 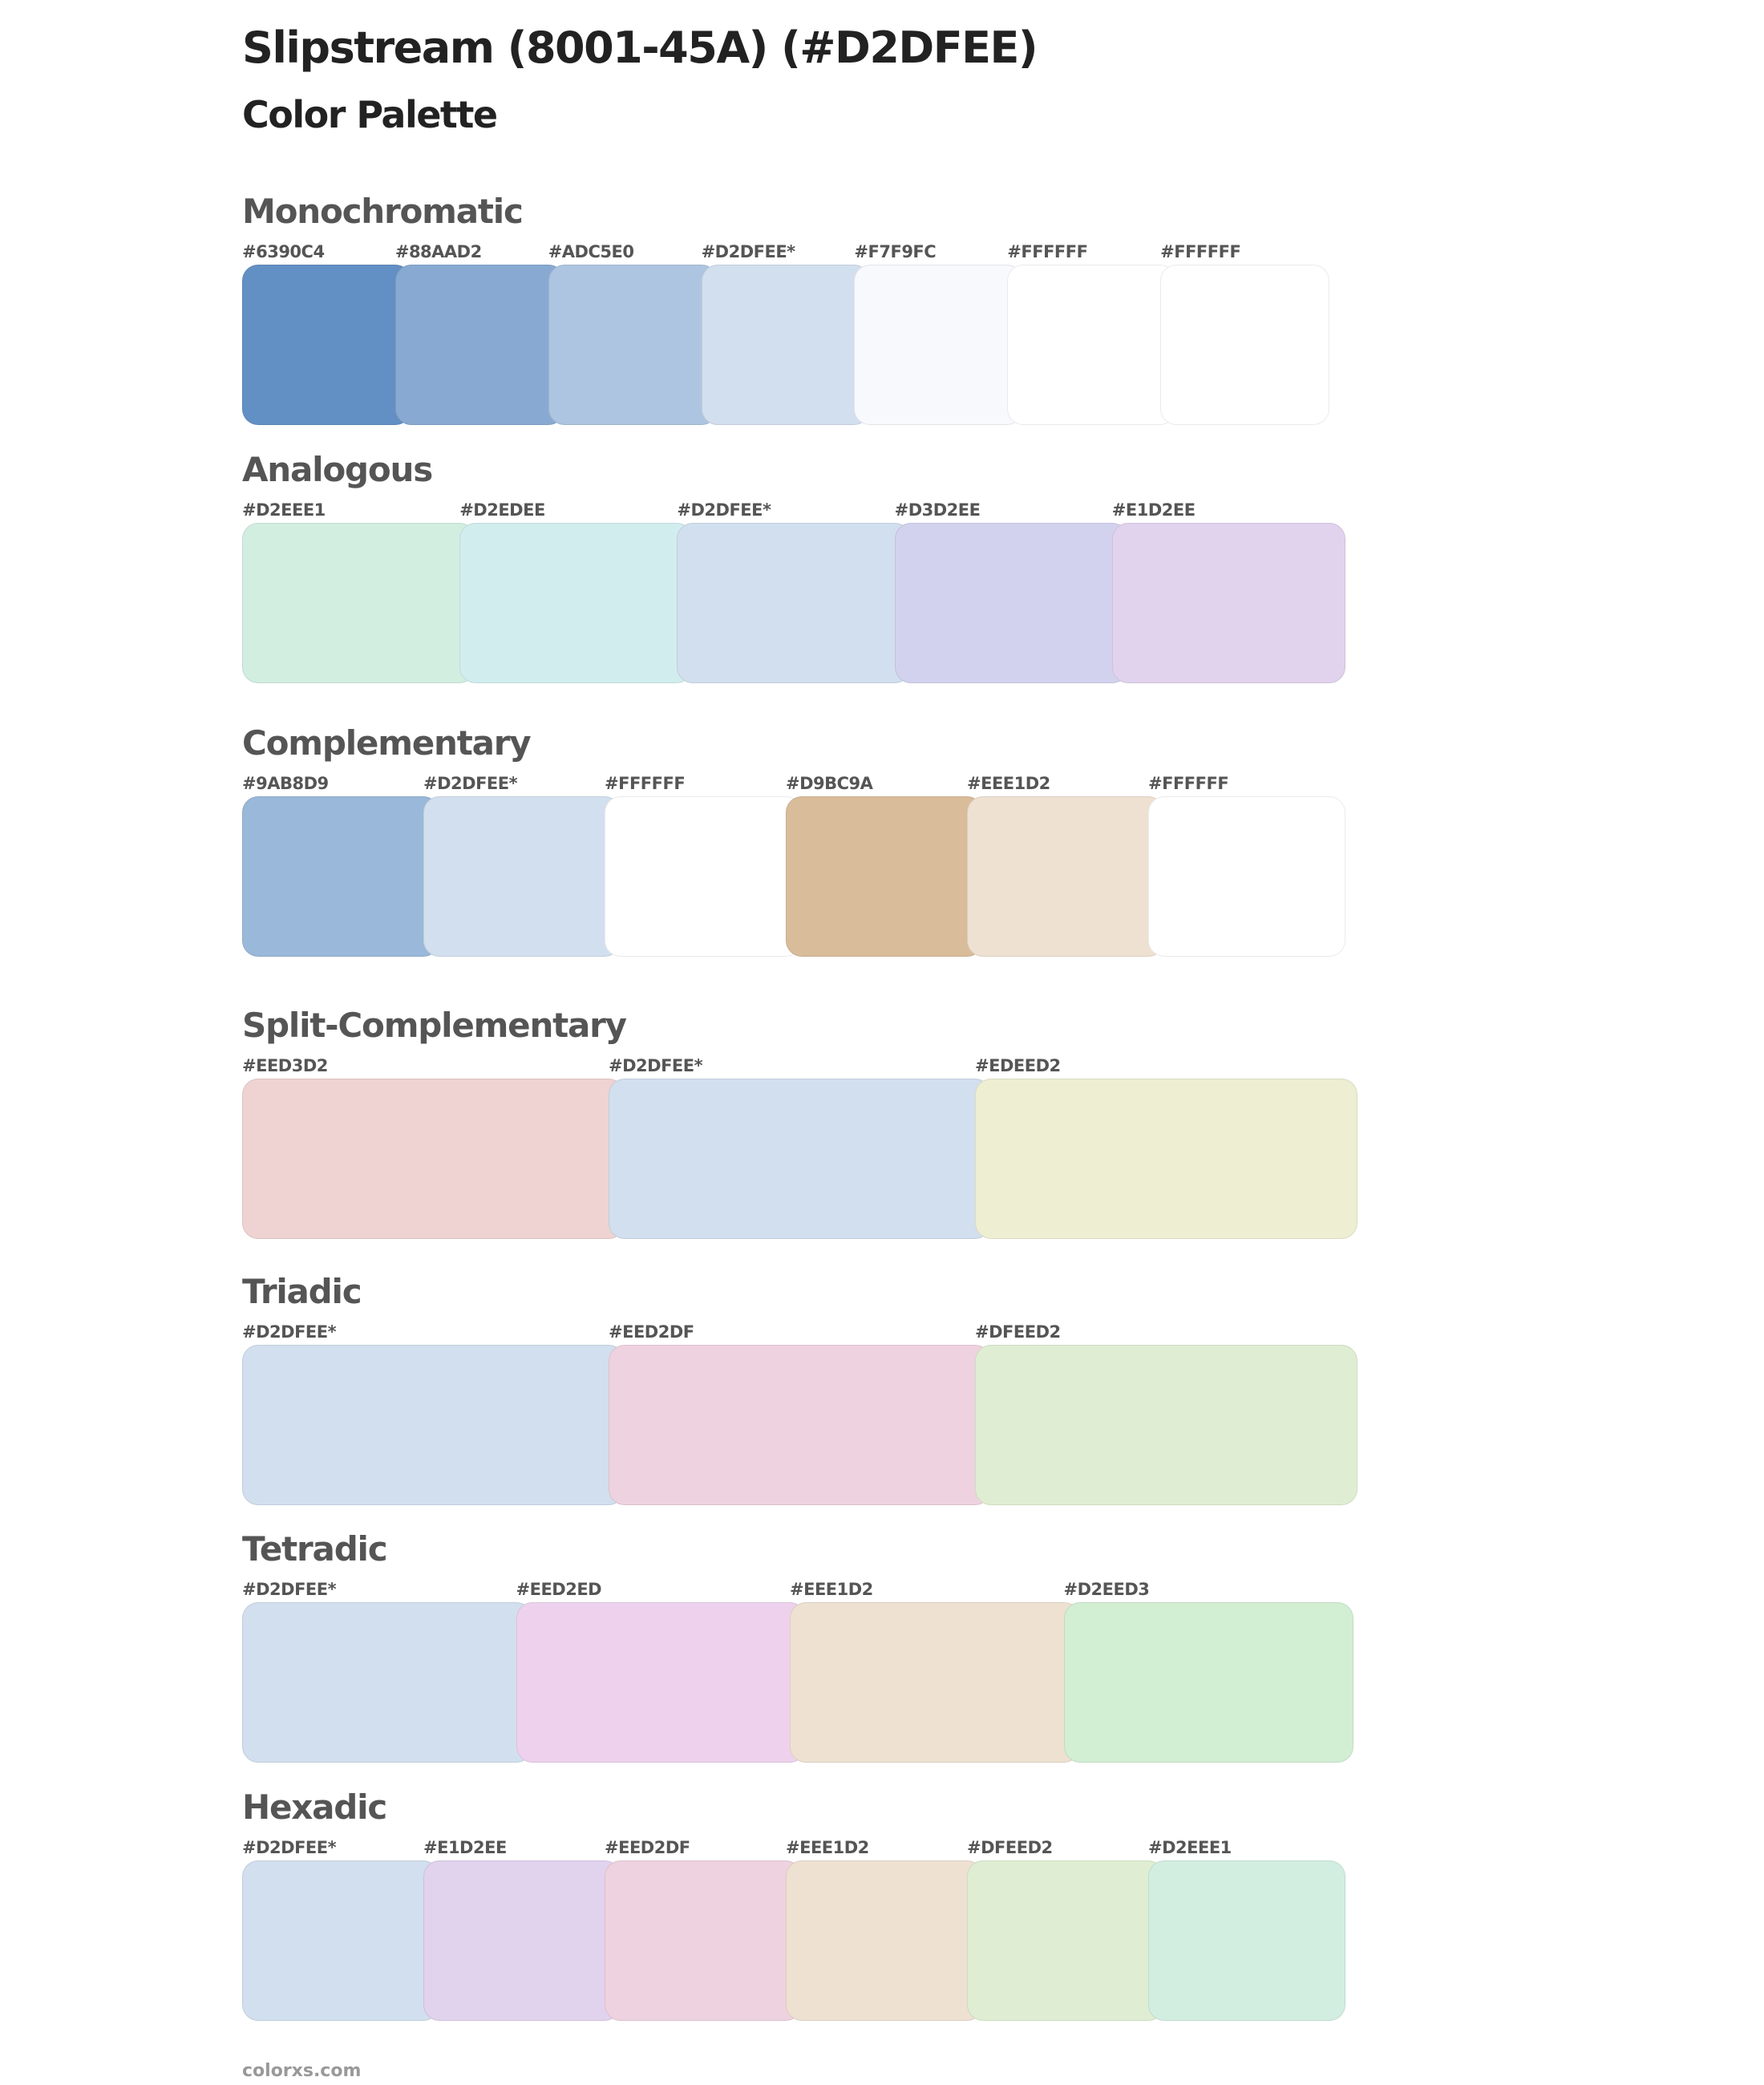 I want to click on color-swatch-item: #EDEED2, so click(x=1166, y=1148).